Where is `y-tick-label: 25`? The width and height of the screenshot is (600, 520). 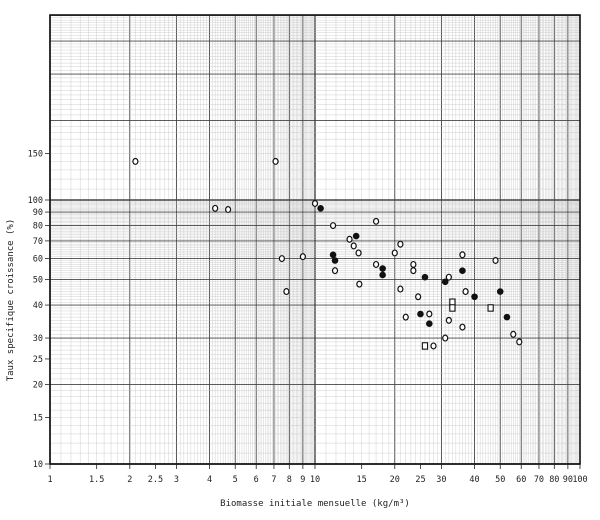 y-tick-label: 25 is located at coordinates (38, 360).